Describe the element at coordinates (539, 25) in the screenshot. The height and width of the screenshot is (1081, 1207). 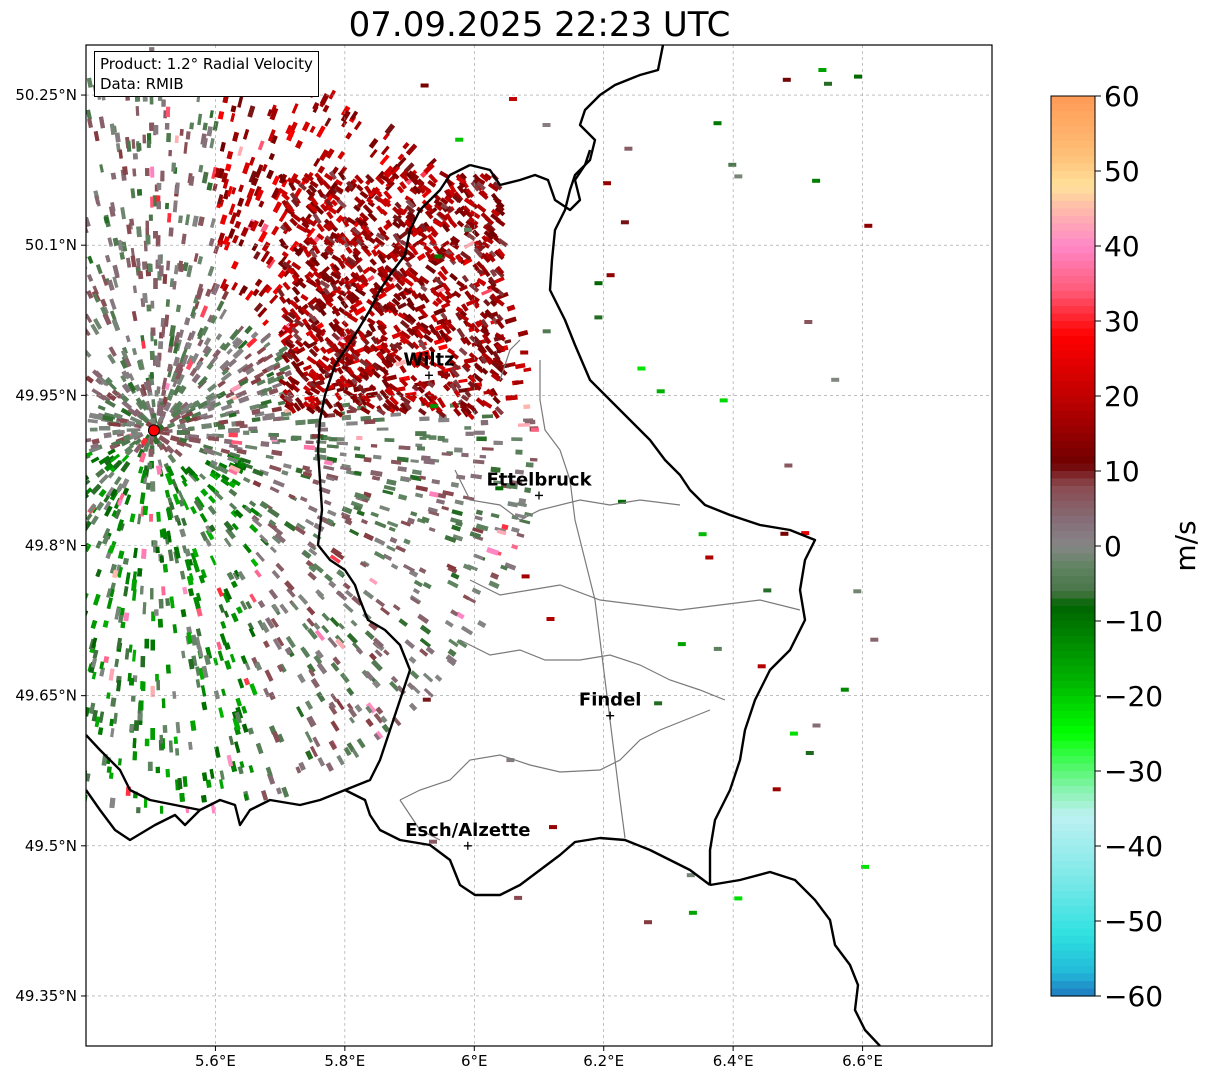
I see `map-title: 07.09.2025 22:23 UTC` at that location.